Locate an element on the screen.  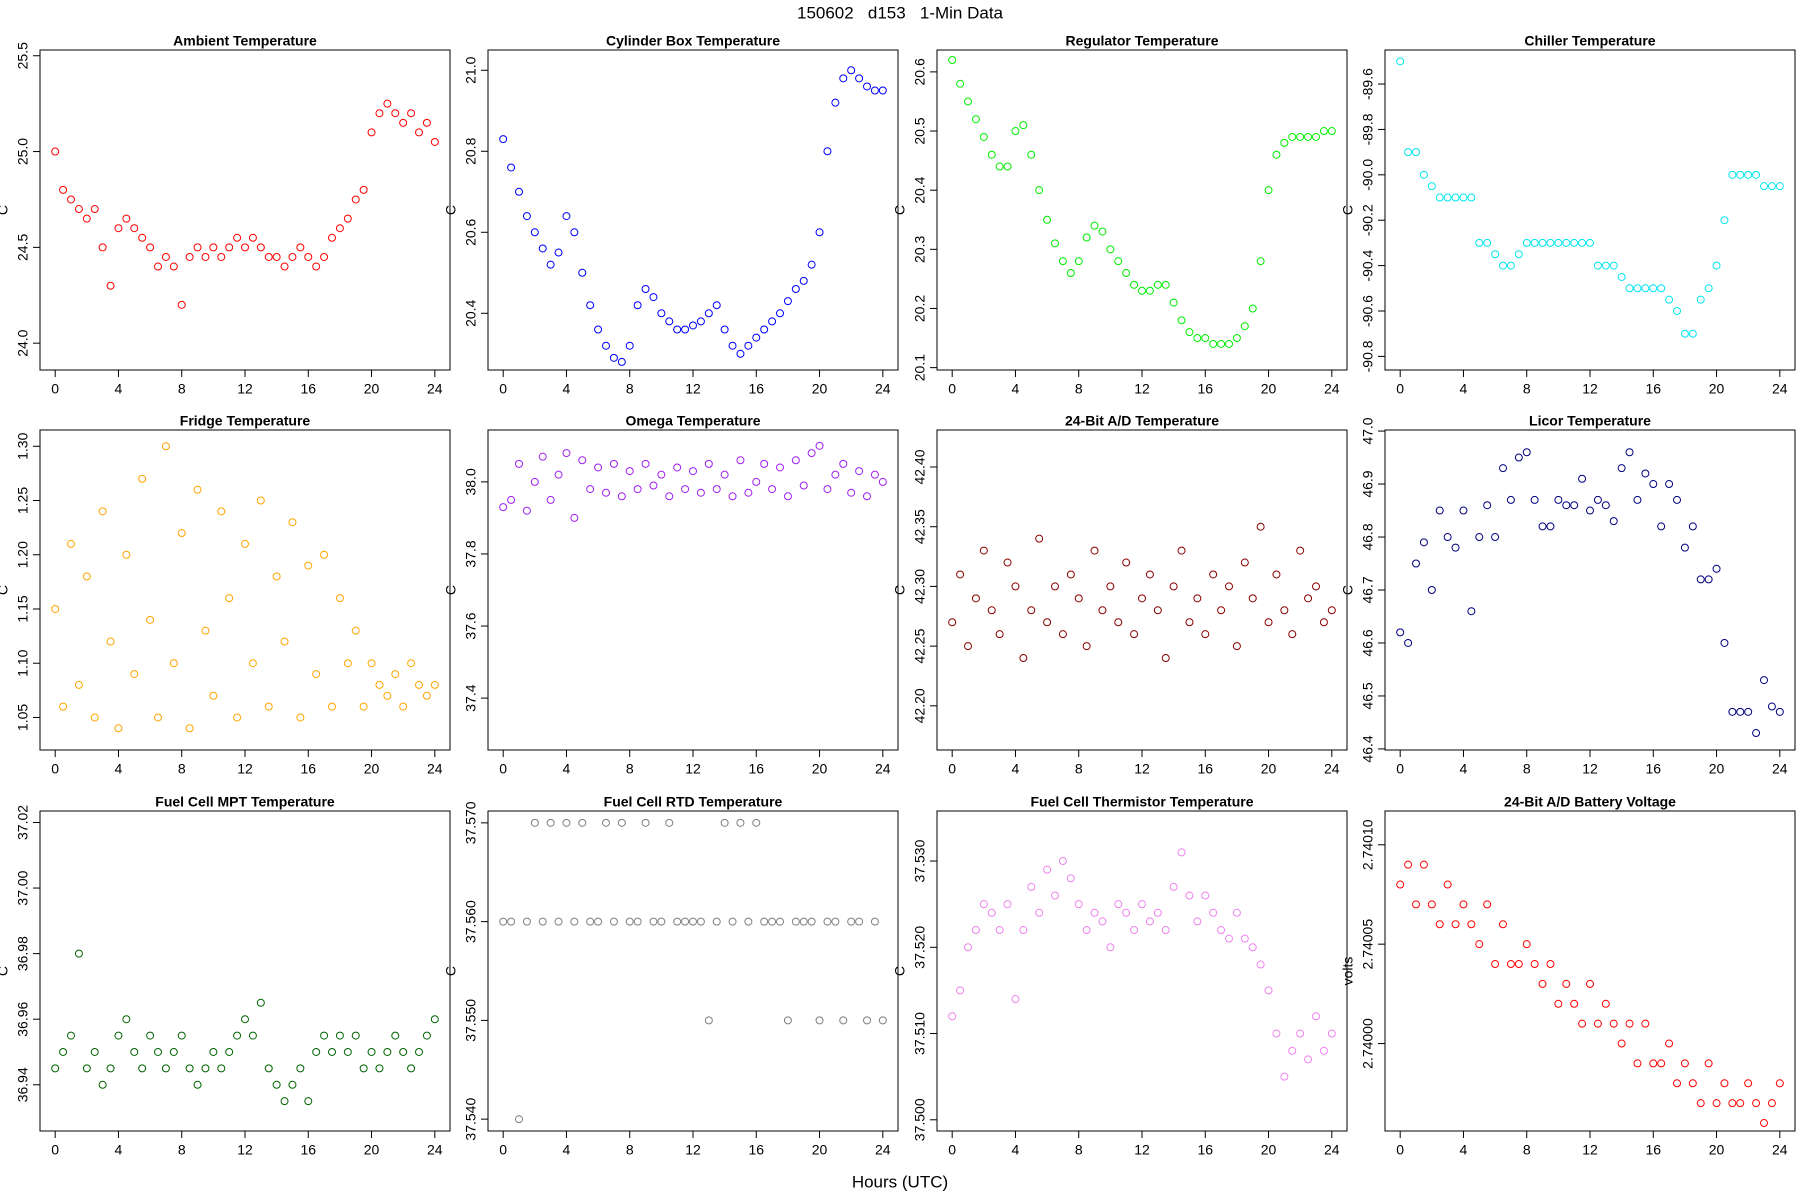
y-tick-label: 1.20 is located at coordinates (23, 554).